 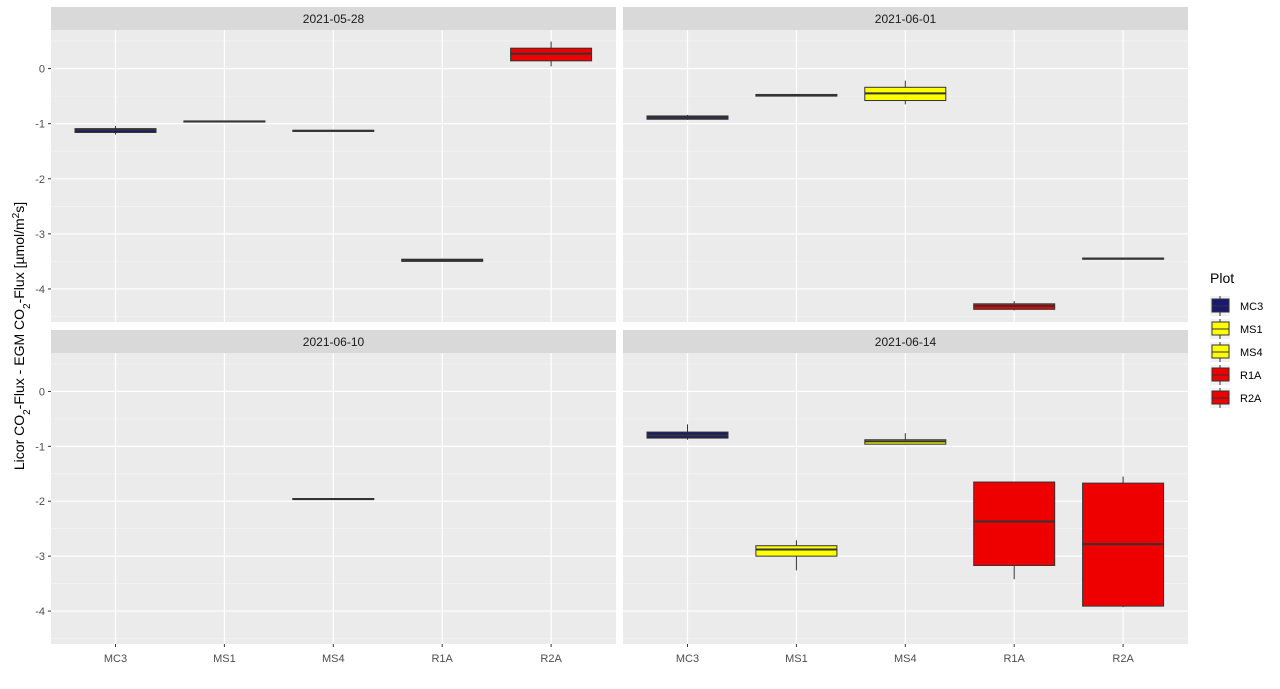 I want to click on legend-label: MS1, so click(x=1251, y=330).